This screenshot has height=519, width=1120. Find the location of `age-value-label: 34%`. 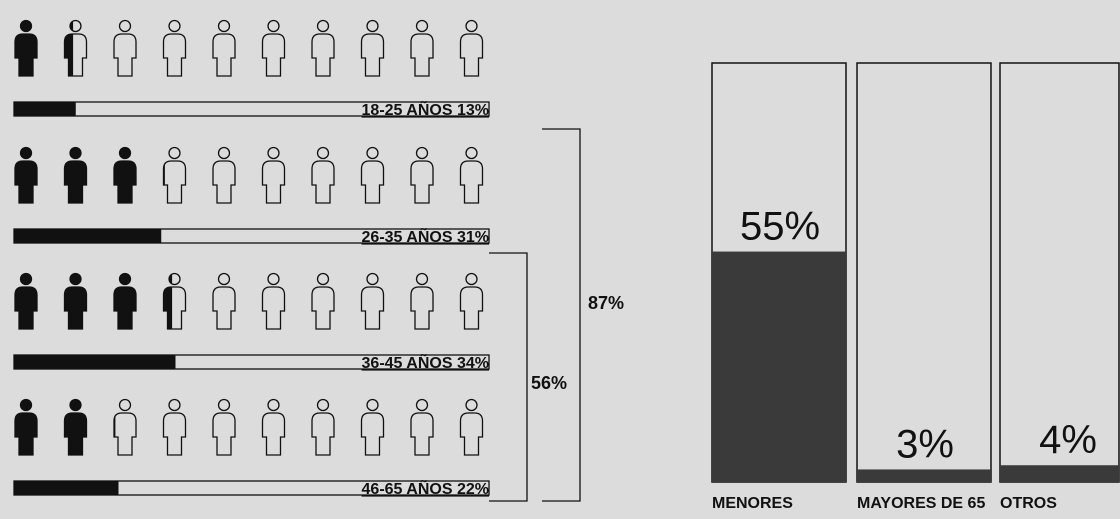

age-value-label: 34% is located at coordinates (473, 363).